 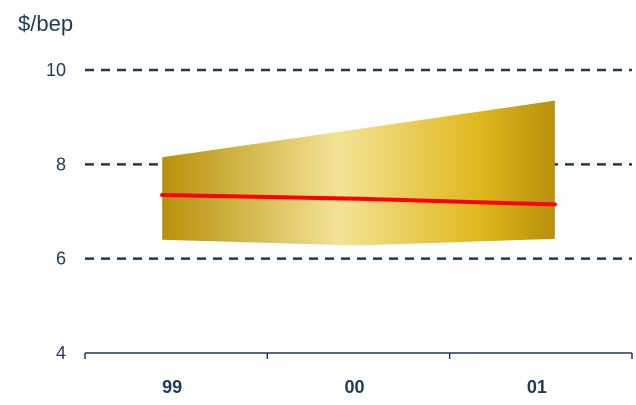 I want to click on x-tick-label-00: 00, so click(x=354, y=387).